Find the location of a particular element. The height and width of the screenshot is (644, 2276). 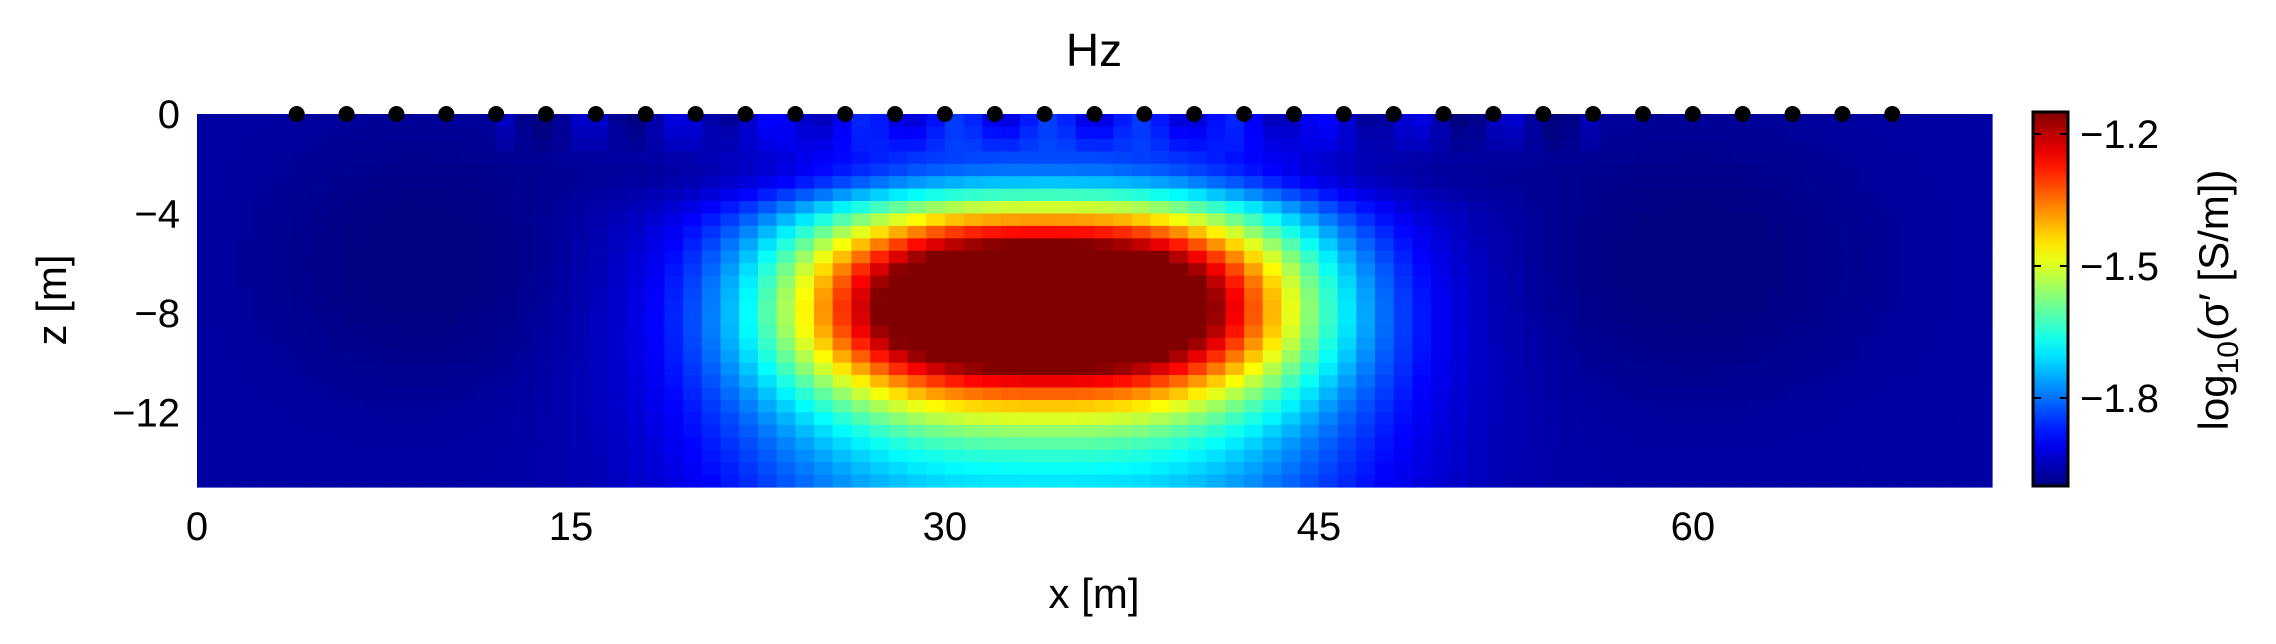

colorbar-ticks: −1.2−1.5−1.8 is located at coordinates (2096, 267).